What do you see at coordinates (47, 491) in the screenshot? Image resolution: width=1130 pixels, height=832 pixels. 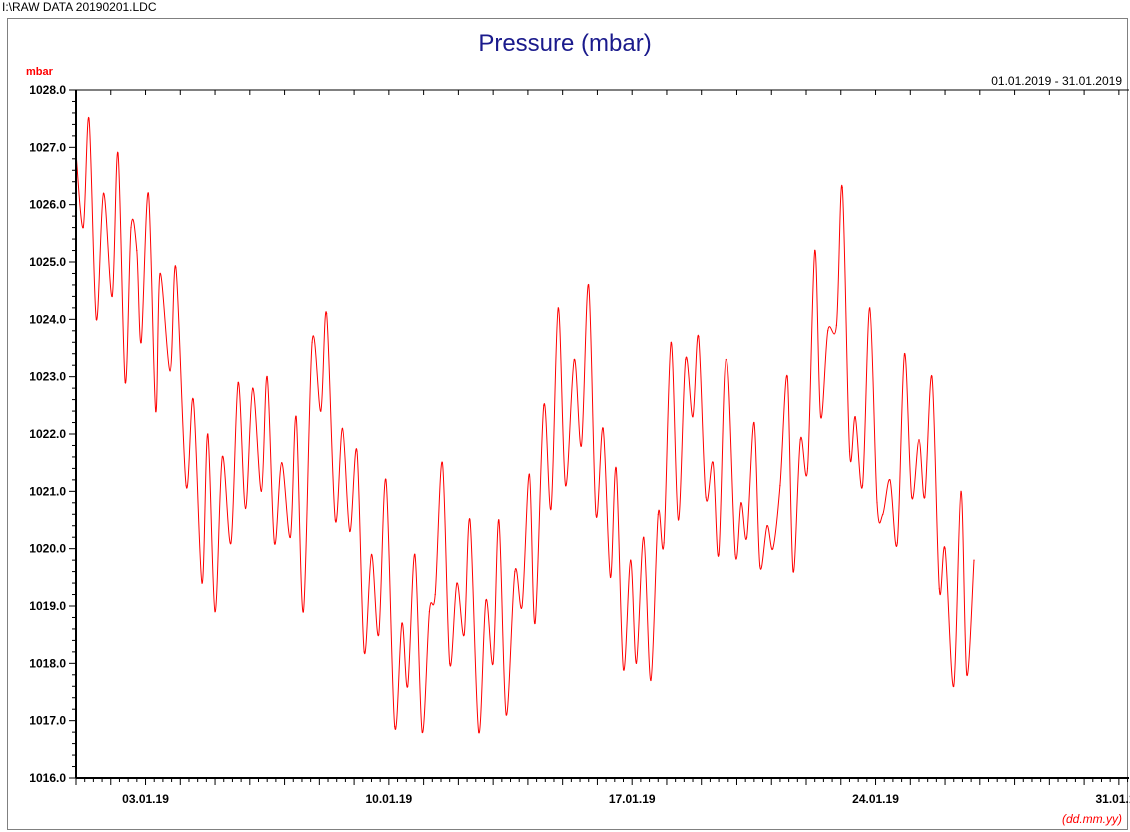 I see `y-tick-label: 1021.0` at bounding box center [47, 491].